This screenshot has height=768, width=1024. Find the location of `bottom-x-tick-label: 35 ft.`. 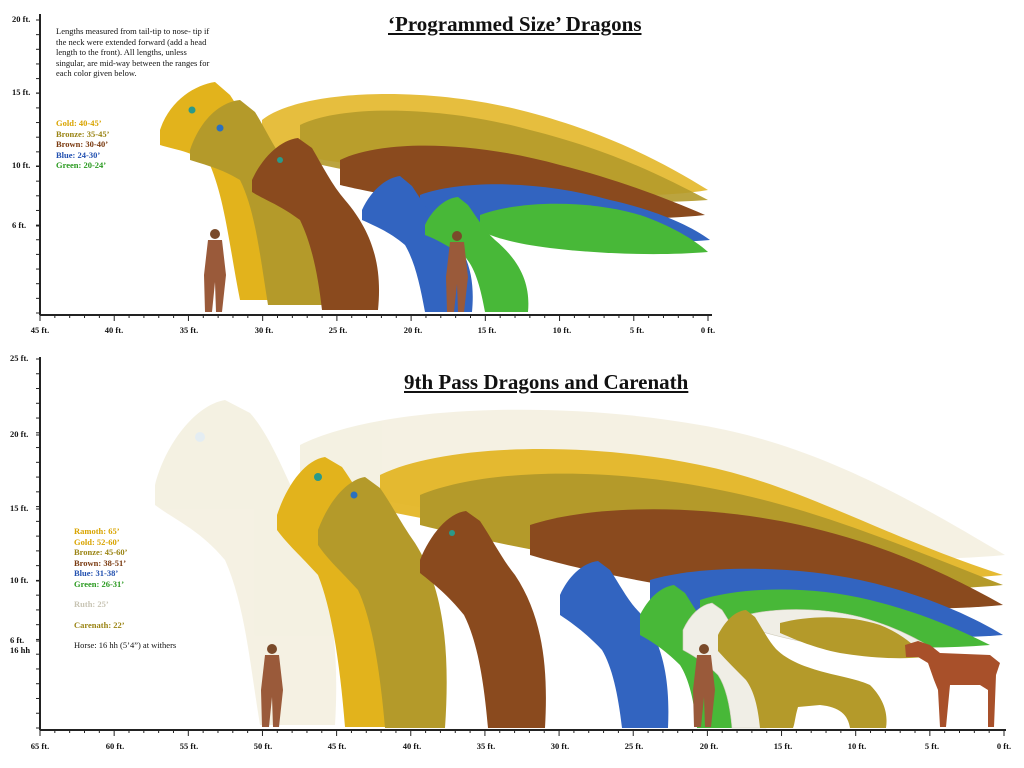

bottom-x-tick-label: 35 ft. is located at coordinates (486, 746).